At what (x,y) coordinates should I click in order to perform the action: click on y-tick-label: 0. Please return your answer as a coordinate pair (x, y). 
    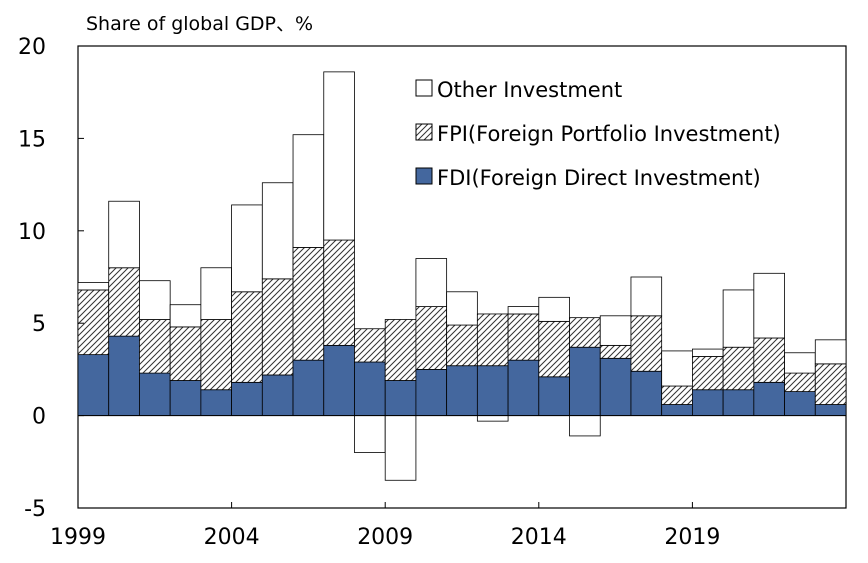
    Looking at the image, I should click on (39, 417).